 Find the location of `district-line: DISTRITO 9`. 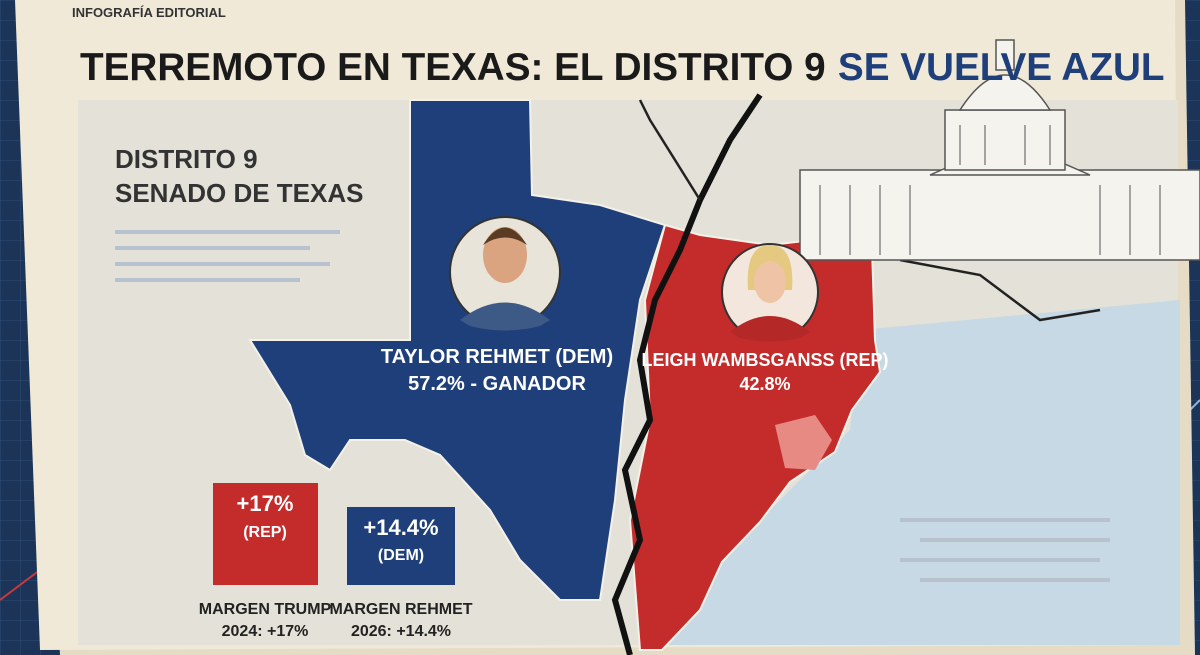

district-line: DISTRITO 9 is located at coordinates (186, 159).